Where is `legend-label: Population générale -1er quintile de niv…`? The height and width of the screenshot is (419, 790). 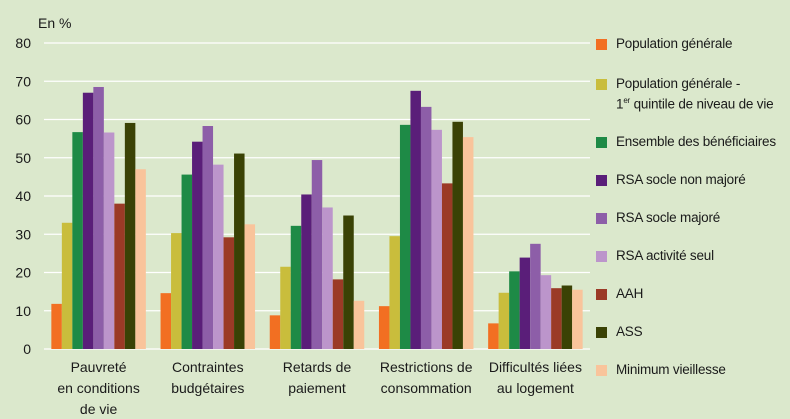 legend-label: Population générale -1er quintile de niv… is located at coordinates (695, 94).